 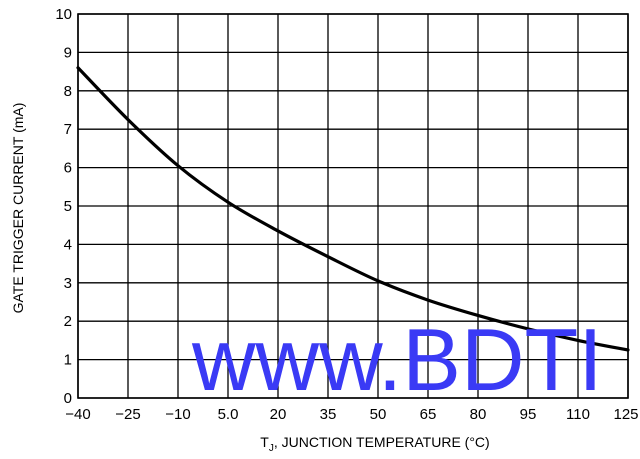 What do you see at coordinates (374, 444) in the screenshot?
I see `x-axis-label: TJ, JUNCTION TEMPERATURE (°C)` at bounding box center [374, 444].